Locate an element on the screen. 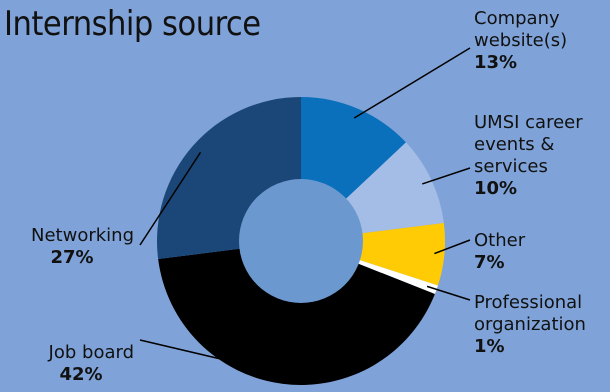 The height and width of the screenshot is (392, 610). label-networking-value: 27% is located at coordinates (72, 257).